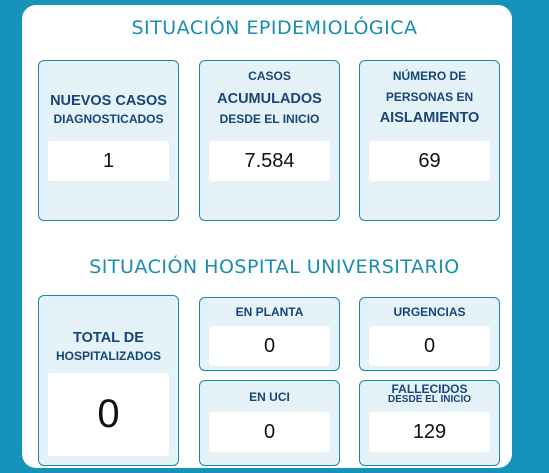  I want to click on label: DIAGNOSTICADOS, so click(108, 119).